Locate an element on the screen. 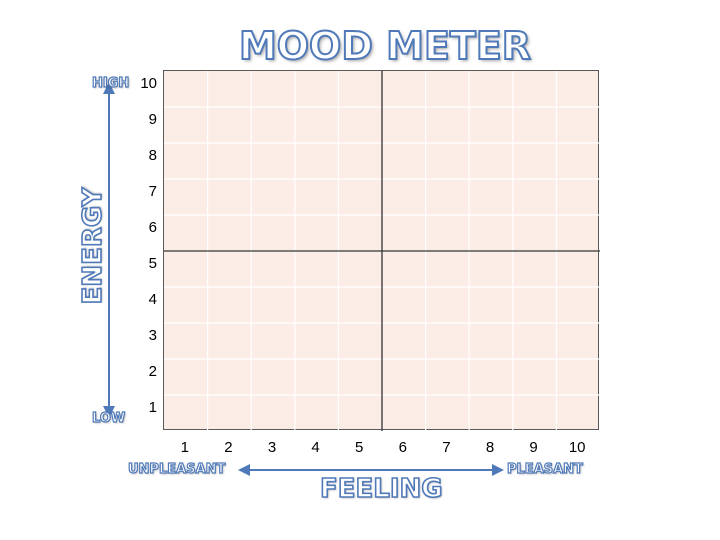 The width and height of the screenshot is (720, 540). energy-axis-title: ENERGY is located at coordinates (93, 246).